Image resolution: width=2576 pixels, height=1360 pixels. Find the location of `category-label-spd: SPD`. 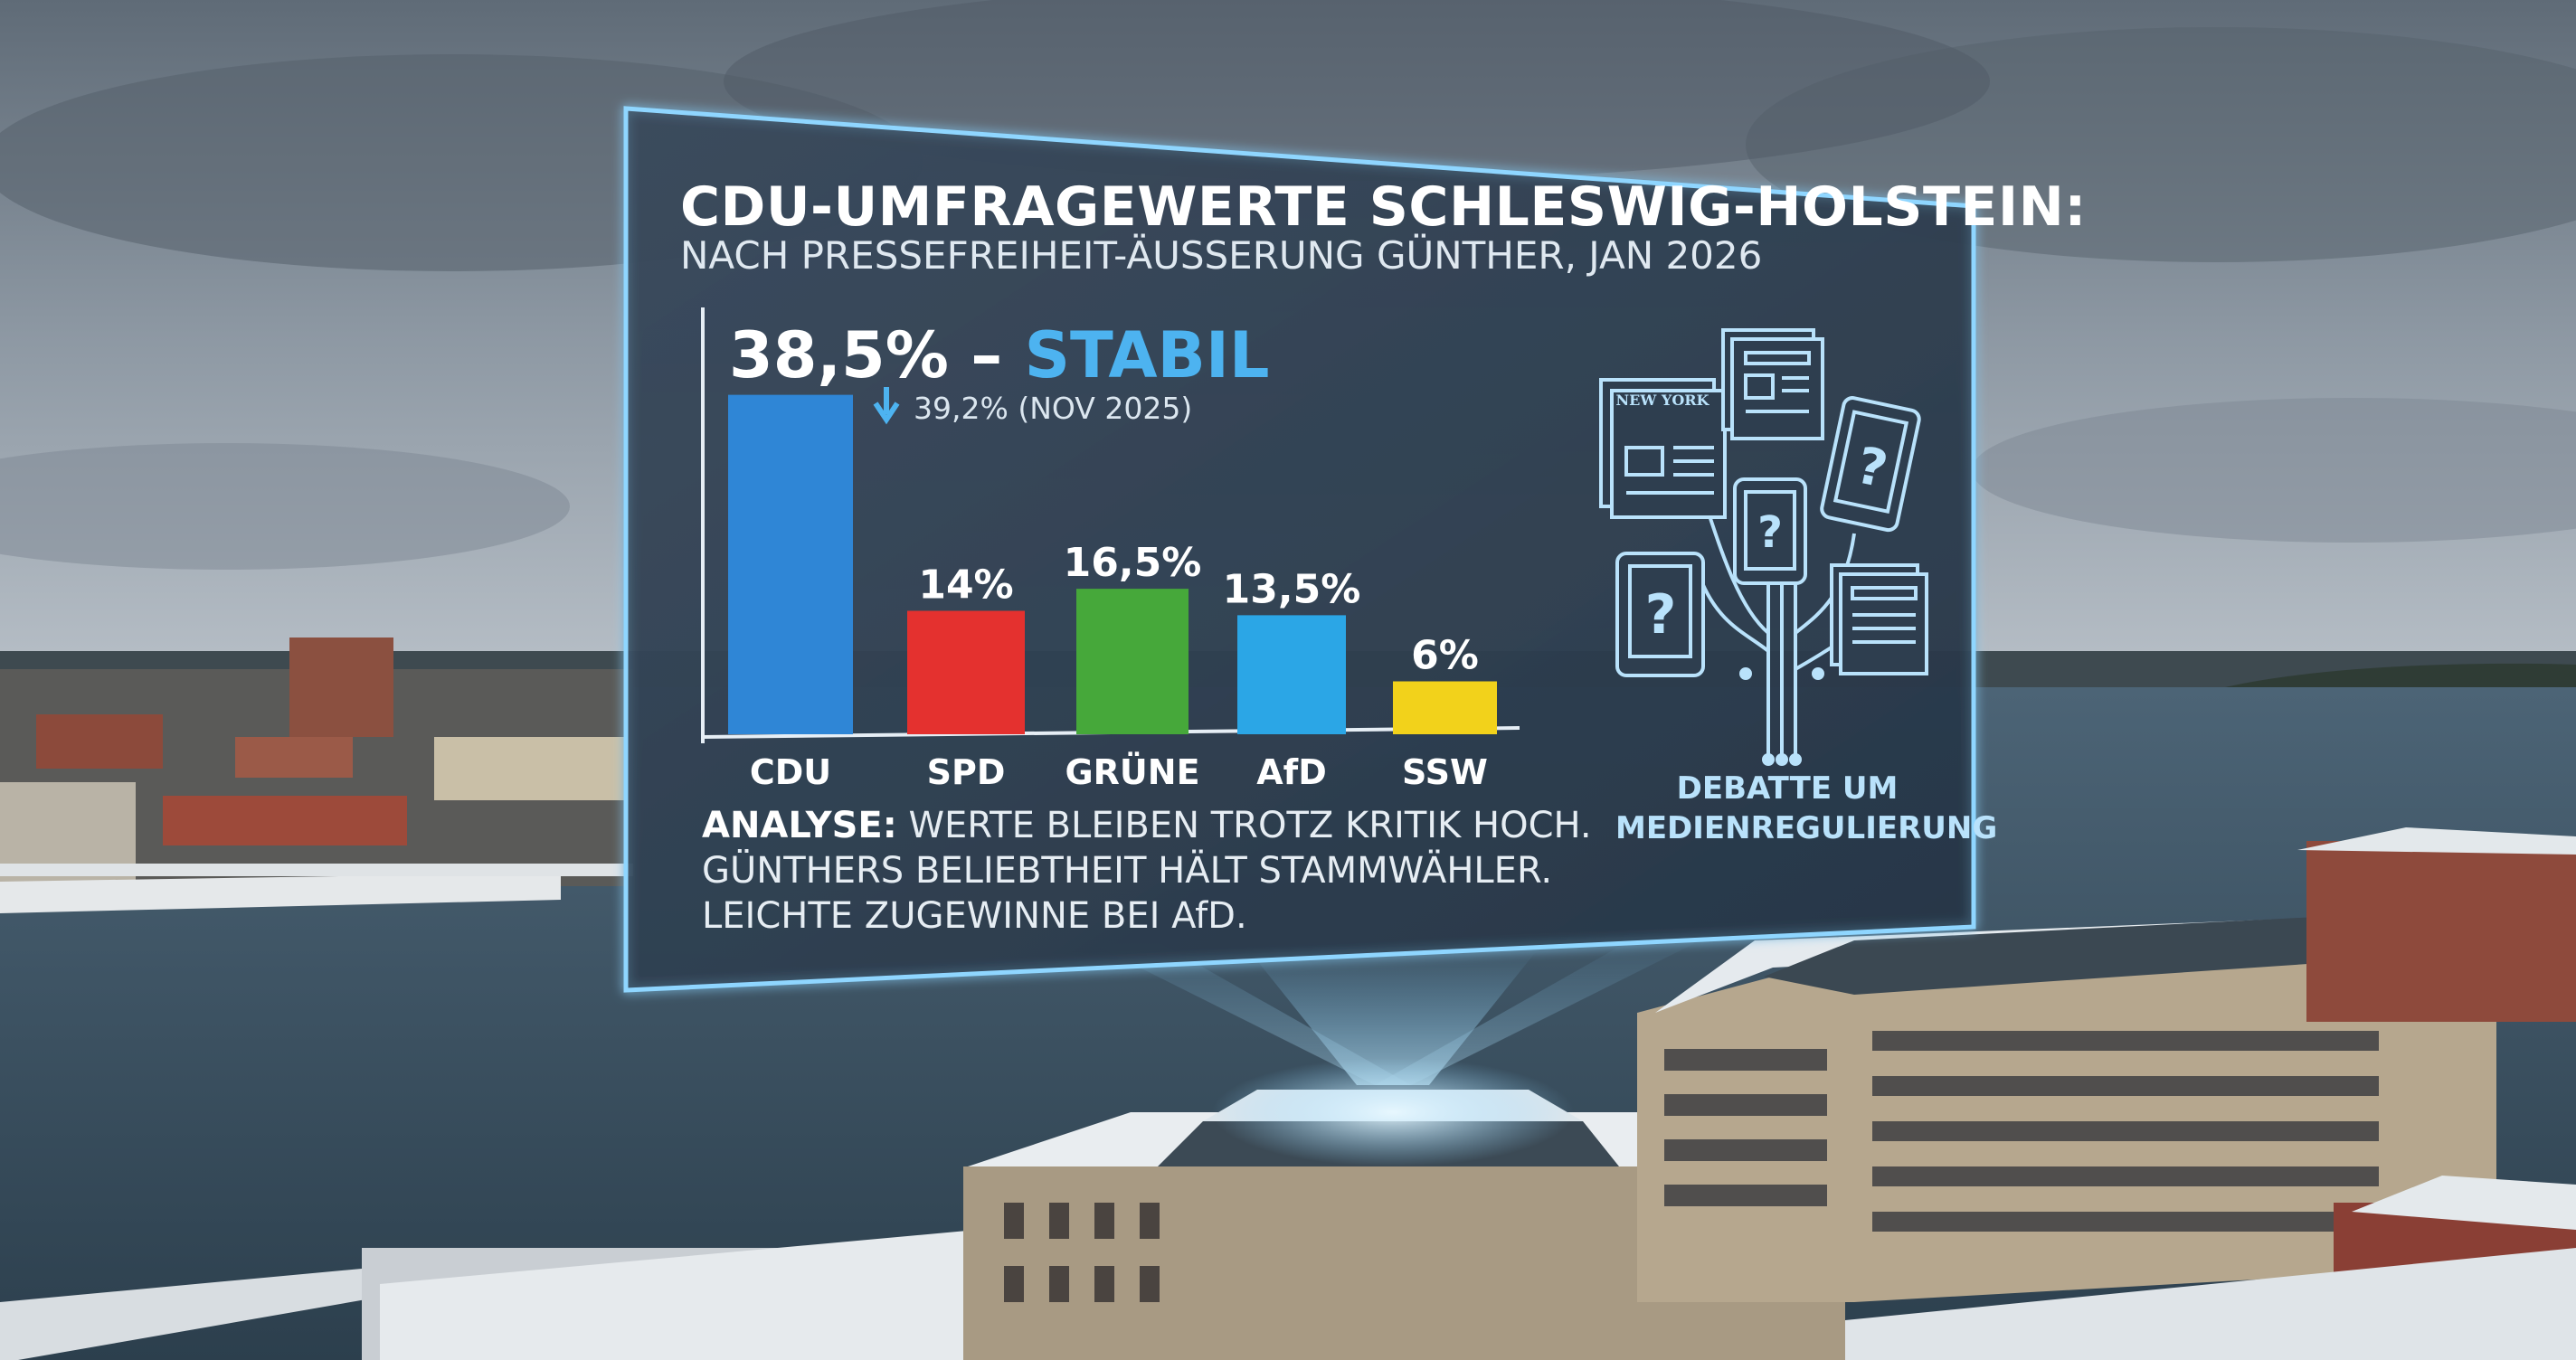

category-label-spd: SPD is located at coordinates (966, 772).